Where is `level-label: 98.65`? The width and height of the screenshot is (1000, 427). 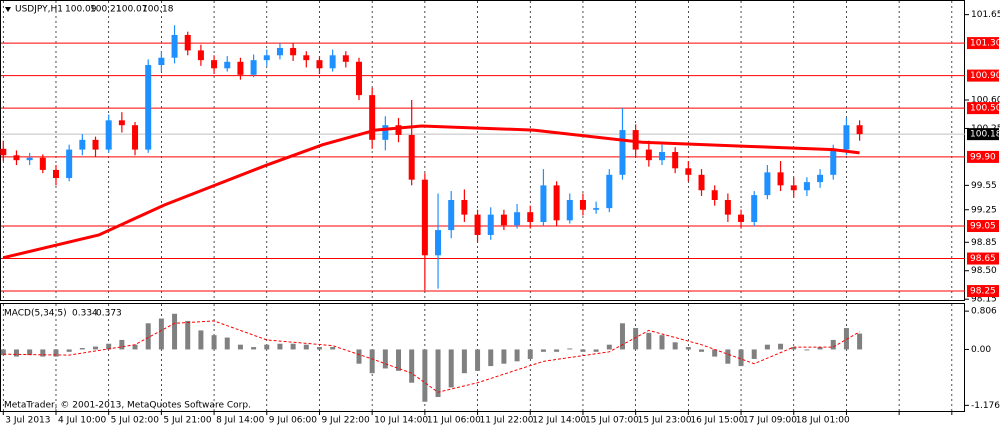
level-label: 98.65 is located at coordinates (983, 259).